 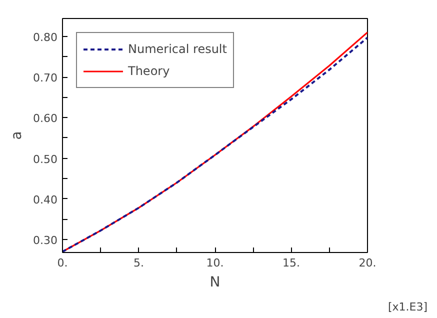 What do you see at coordinates (215, 282) in the screenshot?
I see `x-axis-title: N` at bounding box center [215, 282].